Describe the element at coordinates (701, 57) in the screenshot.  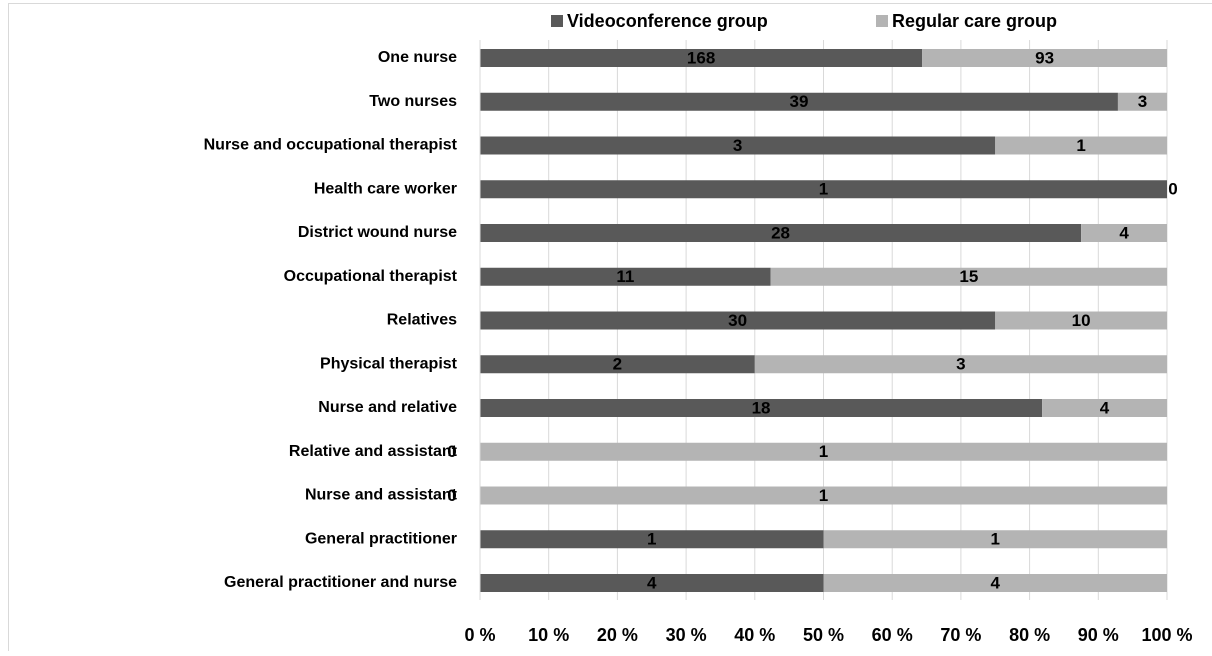
I see `data-label: 168` at that location.